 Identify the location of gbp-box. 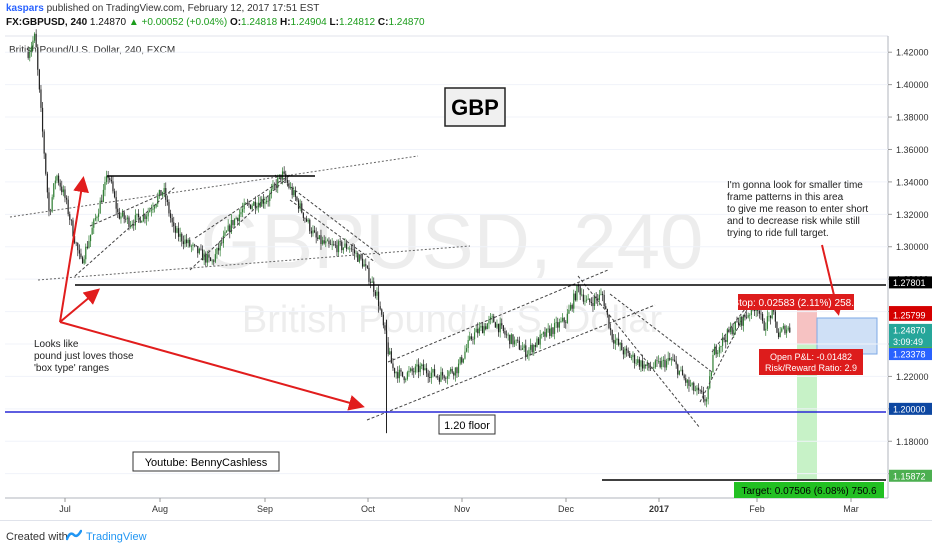
(475, 107).